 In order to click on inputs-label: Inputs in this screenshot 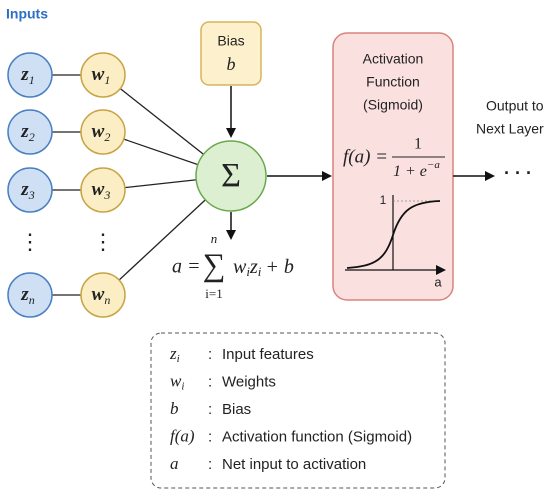, I will do `click(27, 14)`.